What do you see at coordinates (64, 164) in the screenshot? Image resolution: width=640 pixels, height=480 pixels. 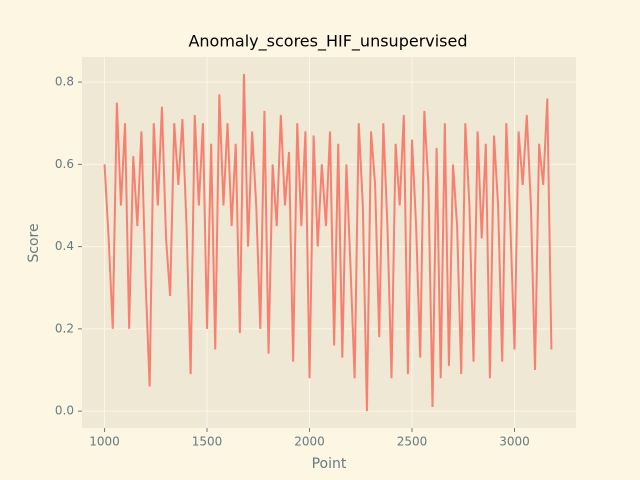 I see `y-tick-label: 0.6` at bounding box center [64, 164].